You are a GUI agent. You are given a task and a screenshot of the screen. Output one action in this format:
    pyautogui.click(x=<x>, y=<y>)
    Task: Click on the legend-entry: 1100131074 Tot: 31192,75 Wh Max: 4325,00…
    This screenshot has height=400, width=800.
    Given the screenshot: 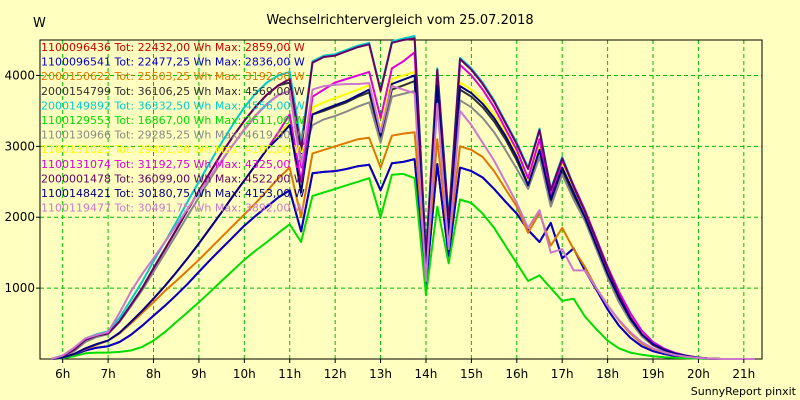 What is the action you would take?
    pyautogui.click(x=173, y=164)
    